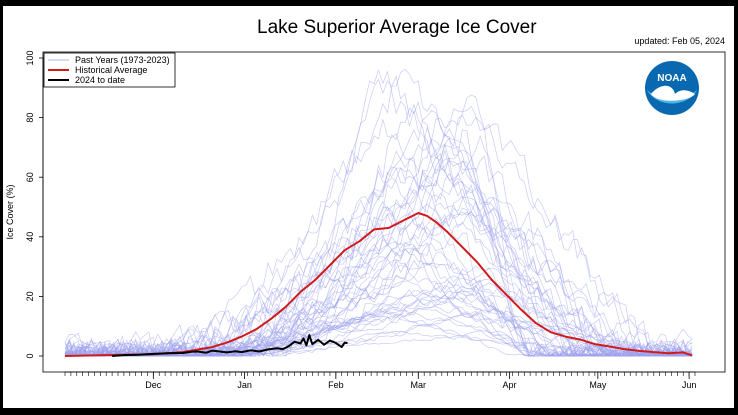 The width and height of the screenshot is (738, 415). Describe the element at coordinates (598, 385) in the screenshot. I see `x-tick-label: May` at that location.